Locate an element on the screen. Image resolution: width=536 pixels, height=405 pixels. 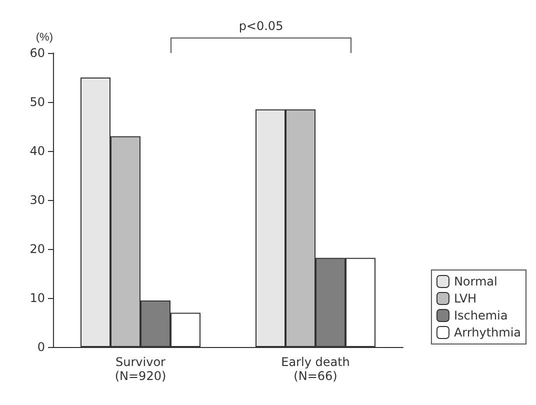
y-tick-label: 50 is located at coordinates (37, 102).